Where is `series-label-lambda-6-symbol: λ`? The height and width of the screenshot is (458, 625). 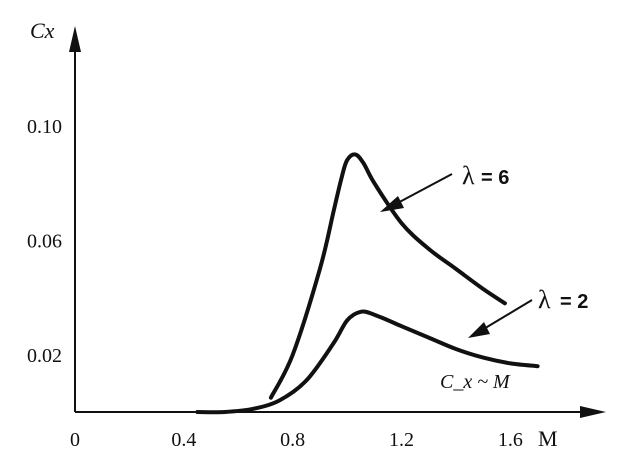
series-label-lambda-6-symbol: λ is located at coordinates (468, 175).